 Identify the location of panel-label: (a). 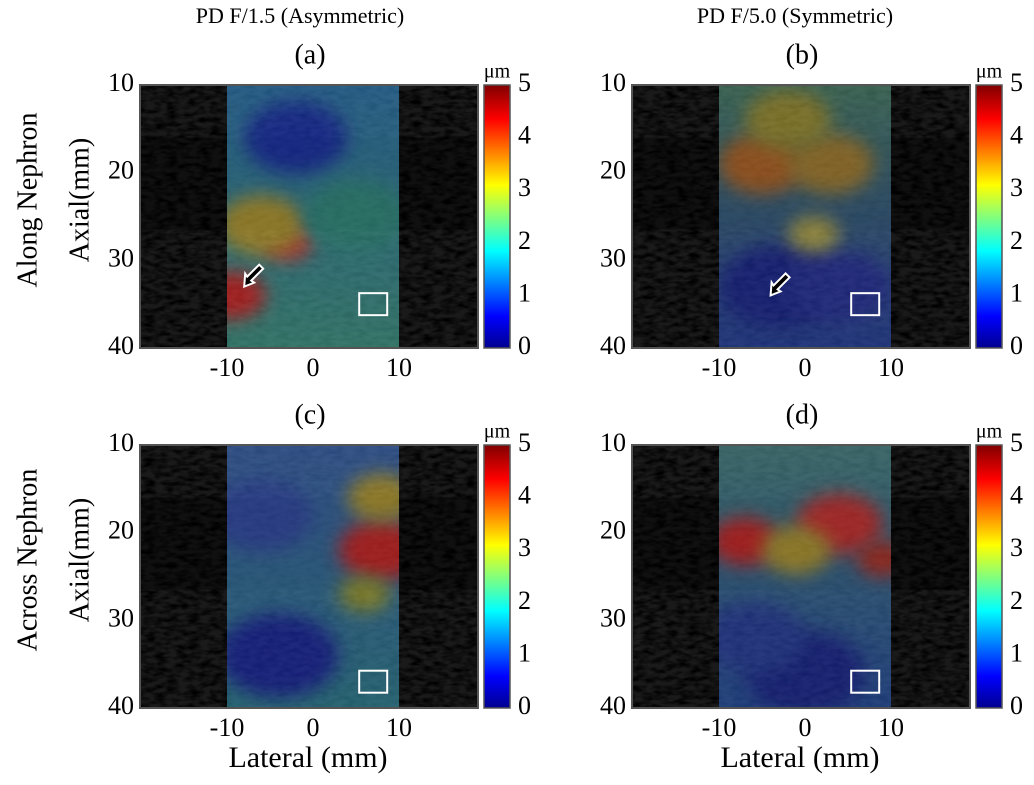
(309, 54).